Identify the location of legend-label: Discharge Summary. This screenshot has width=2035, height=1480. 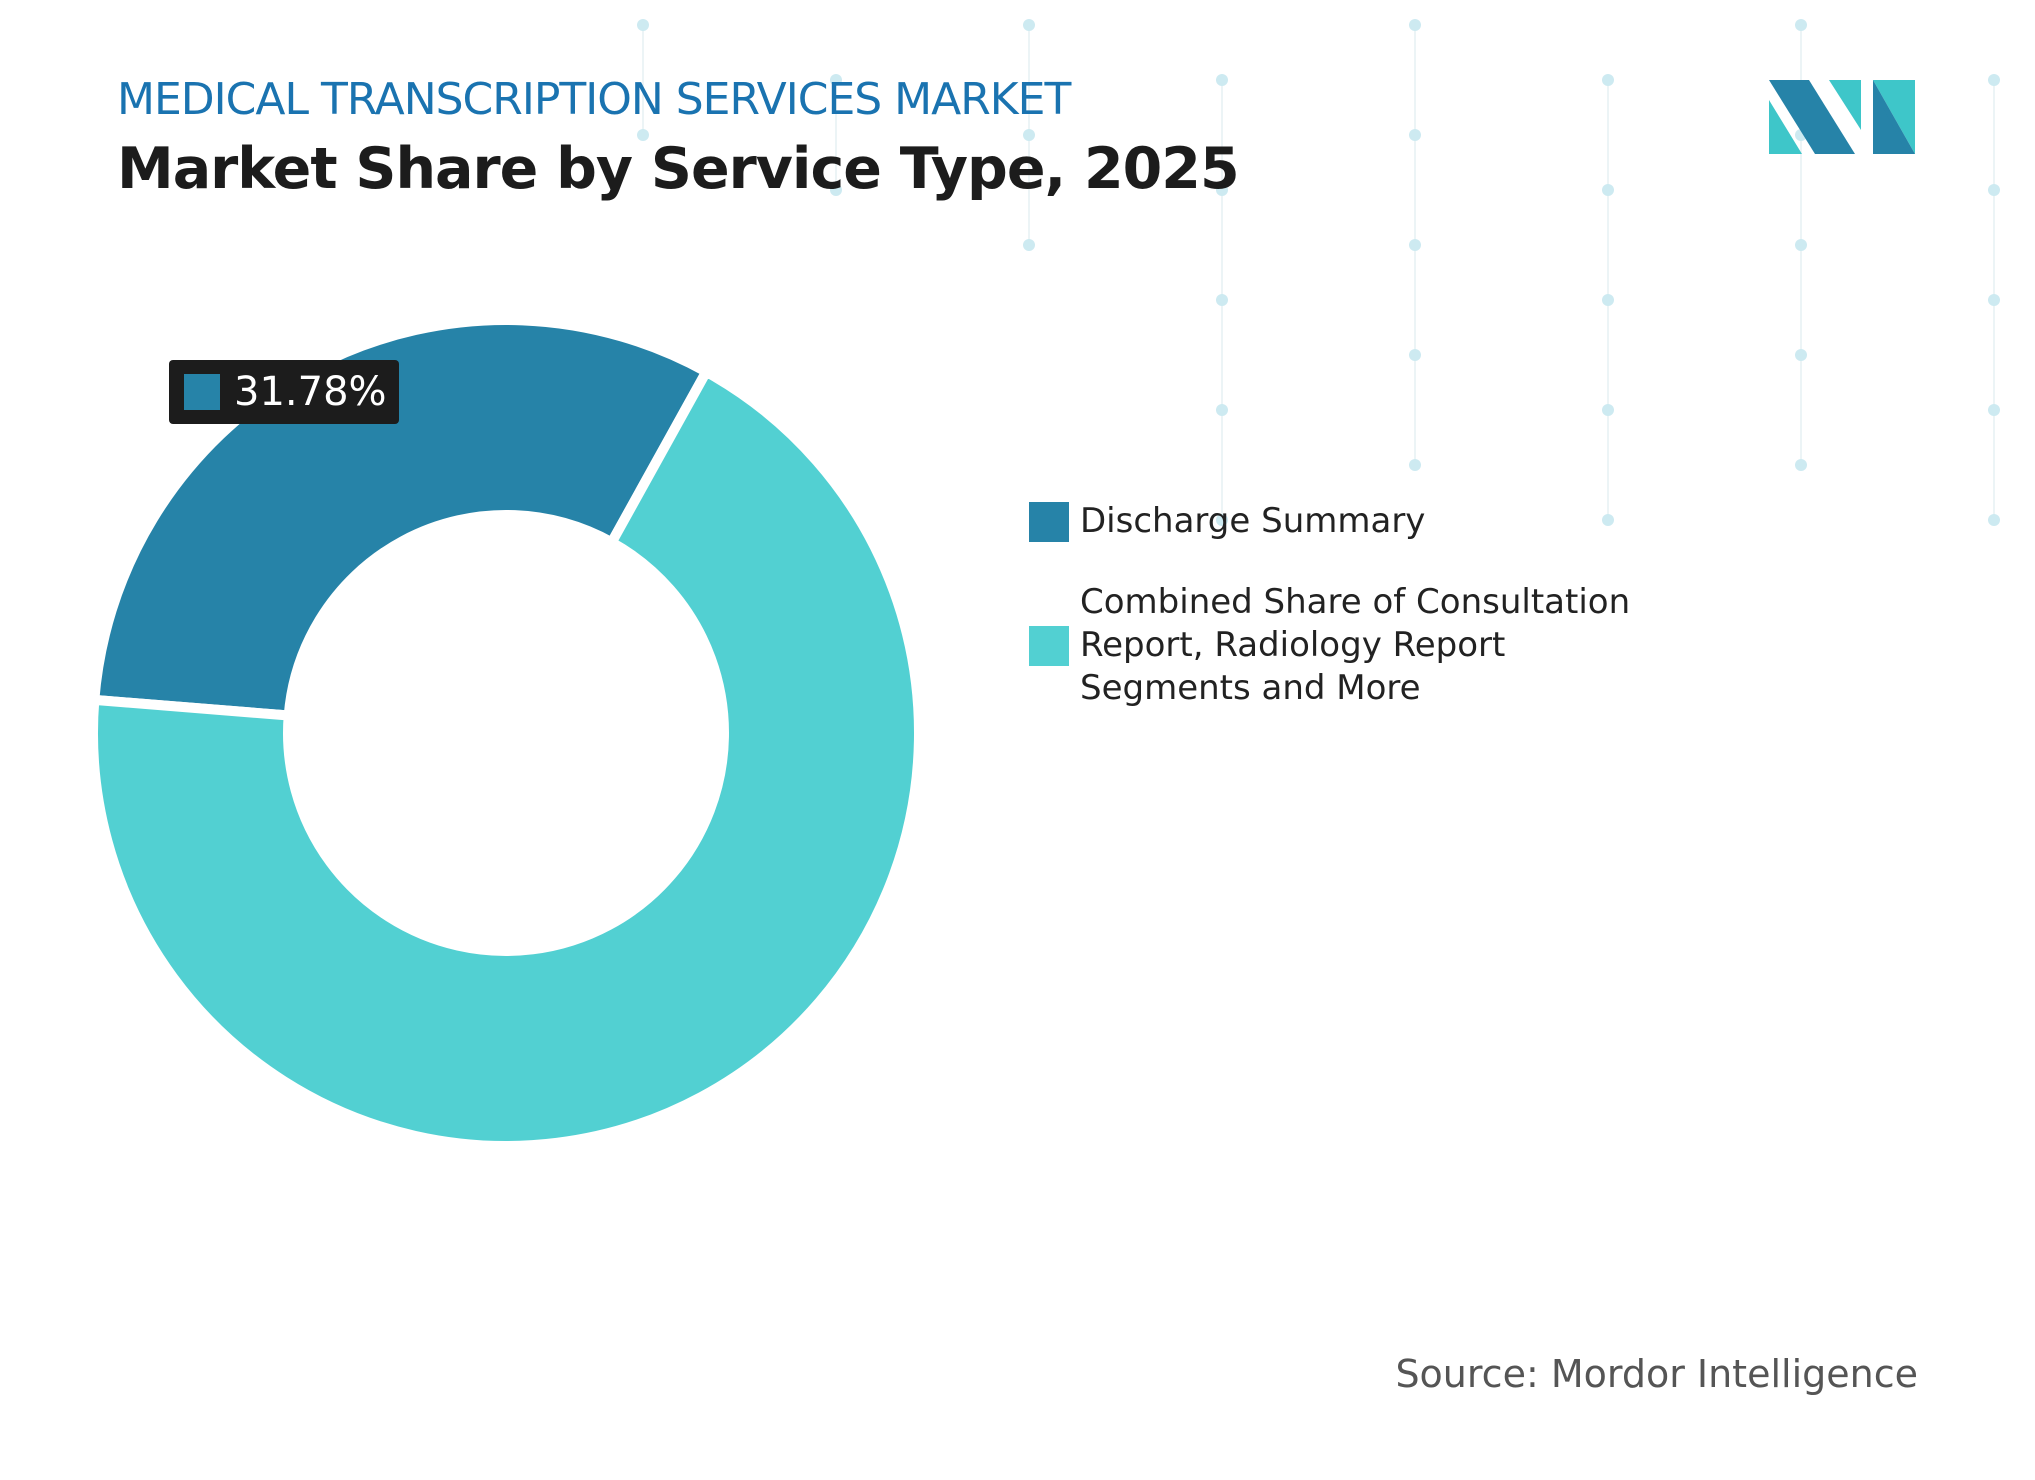
(1253, 521).